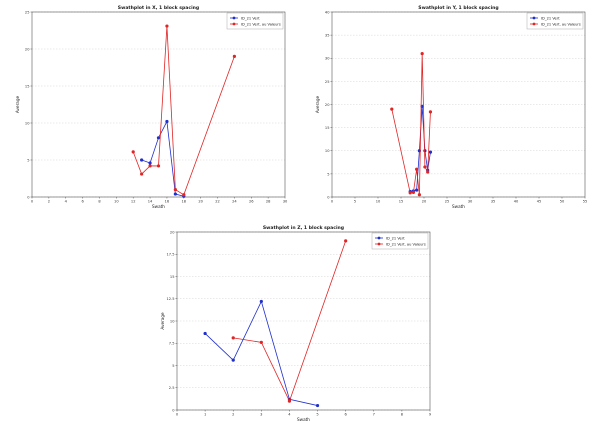 This screenshot has height=432, width=609. Describe the element at coordinates (172, 344) in the screenshot. I see `y-tick-label: 7.5` at that location.